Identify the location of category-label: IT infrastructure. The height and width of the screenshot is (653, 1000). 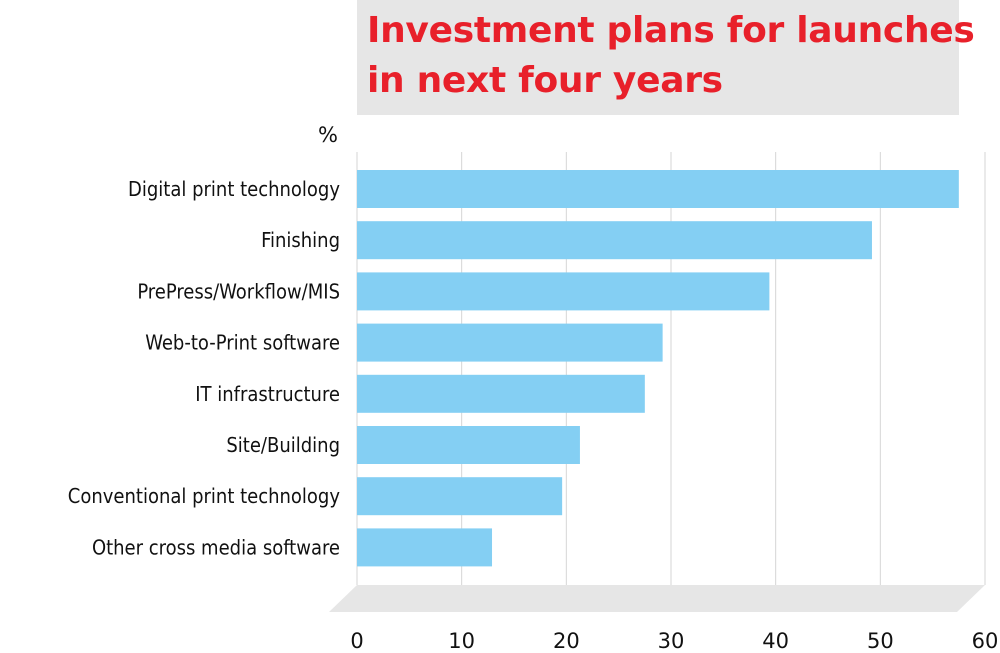
(267, 394).